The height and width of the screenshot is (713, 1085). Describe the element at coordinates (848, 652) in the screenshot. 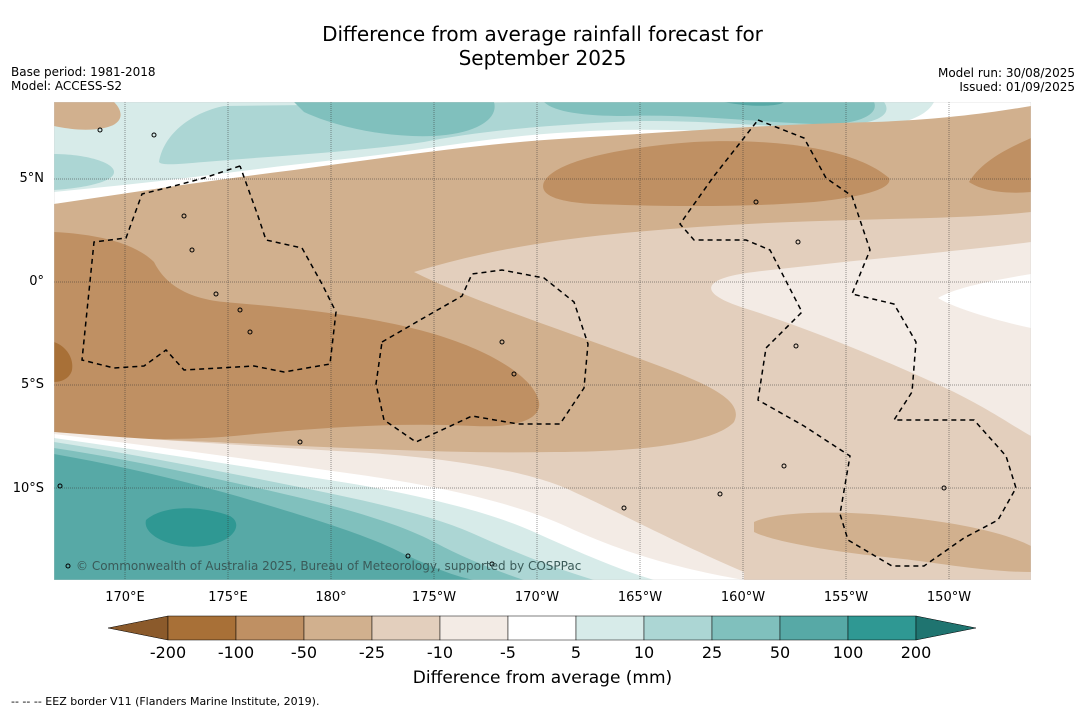

I see `colorbar-tick-label: 100` at that location.